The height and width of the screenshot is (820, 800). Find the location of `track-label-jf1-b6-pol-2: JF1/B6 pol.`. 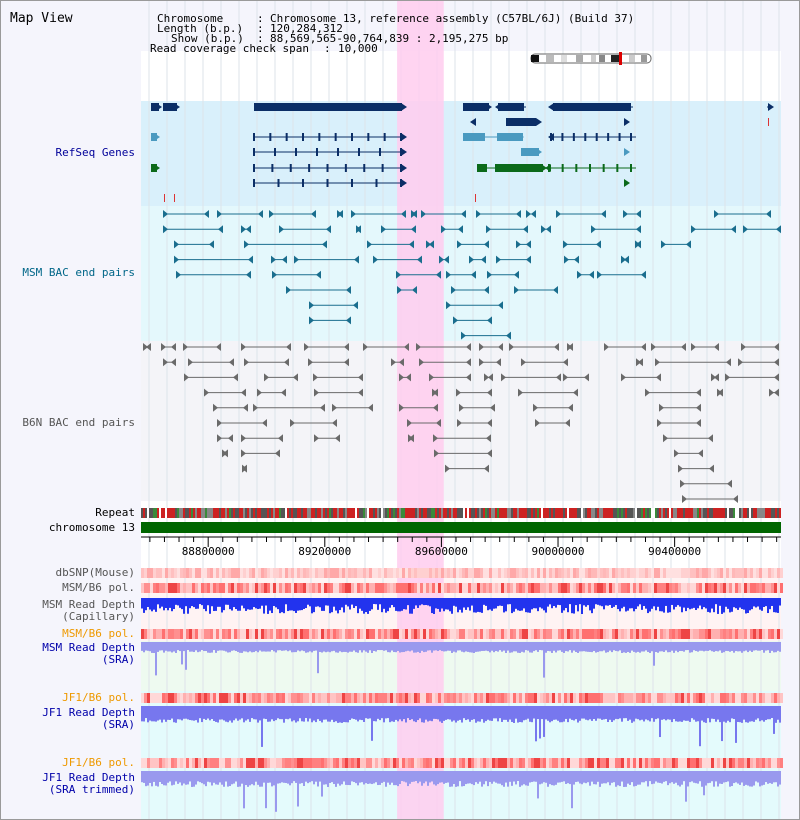

track-label-jf1-b6-pol-2: JF1/B6 pol. is located at coordinates (98, 762).